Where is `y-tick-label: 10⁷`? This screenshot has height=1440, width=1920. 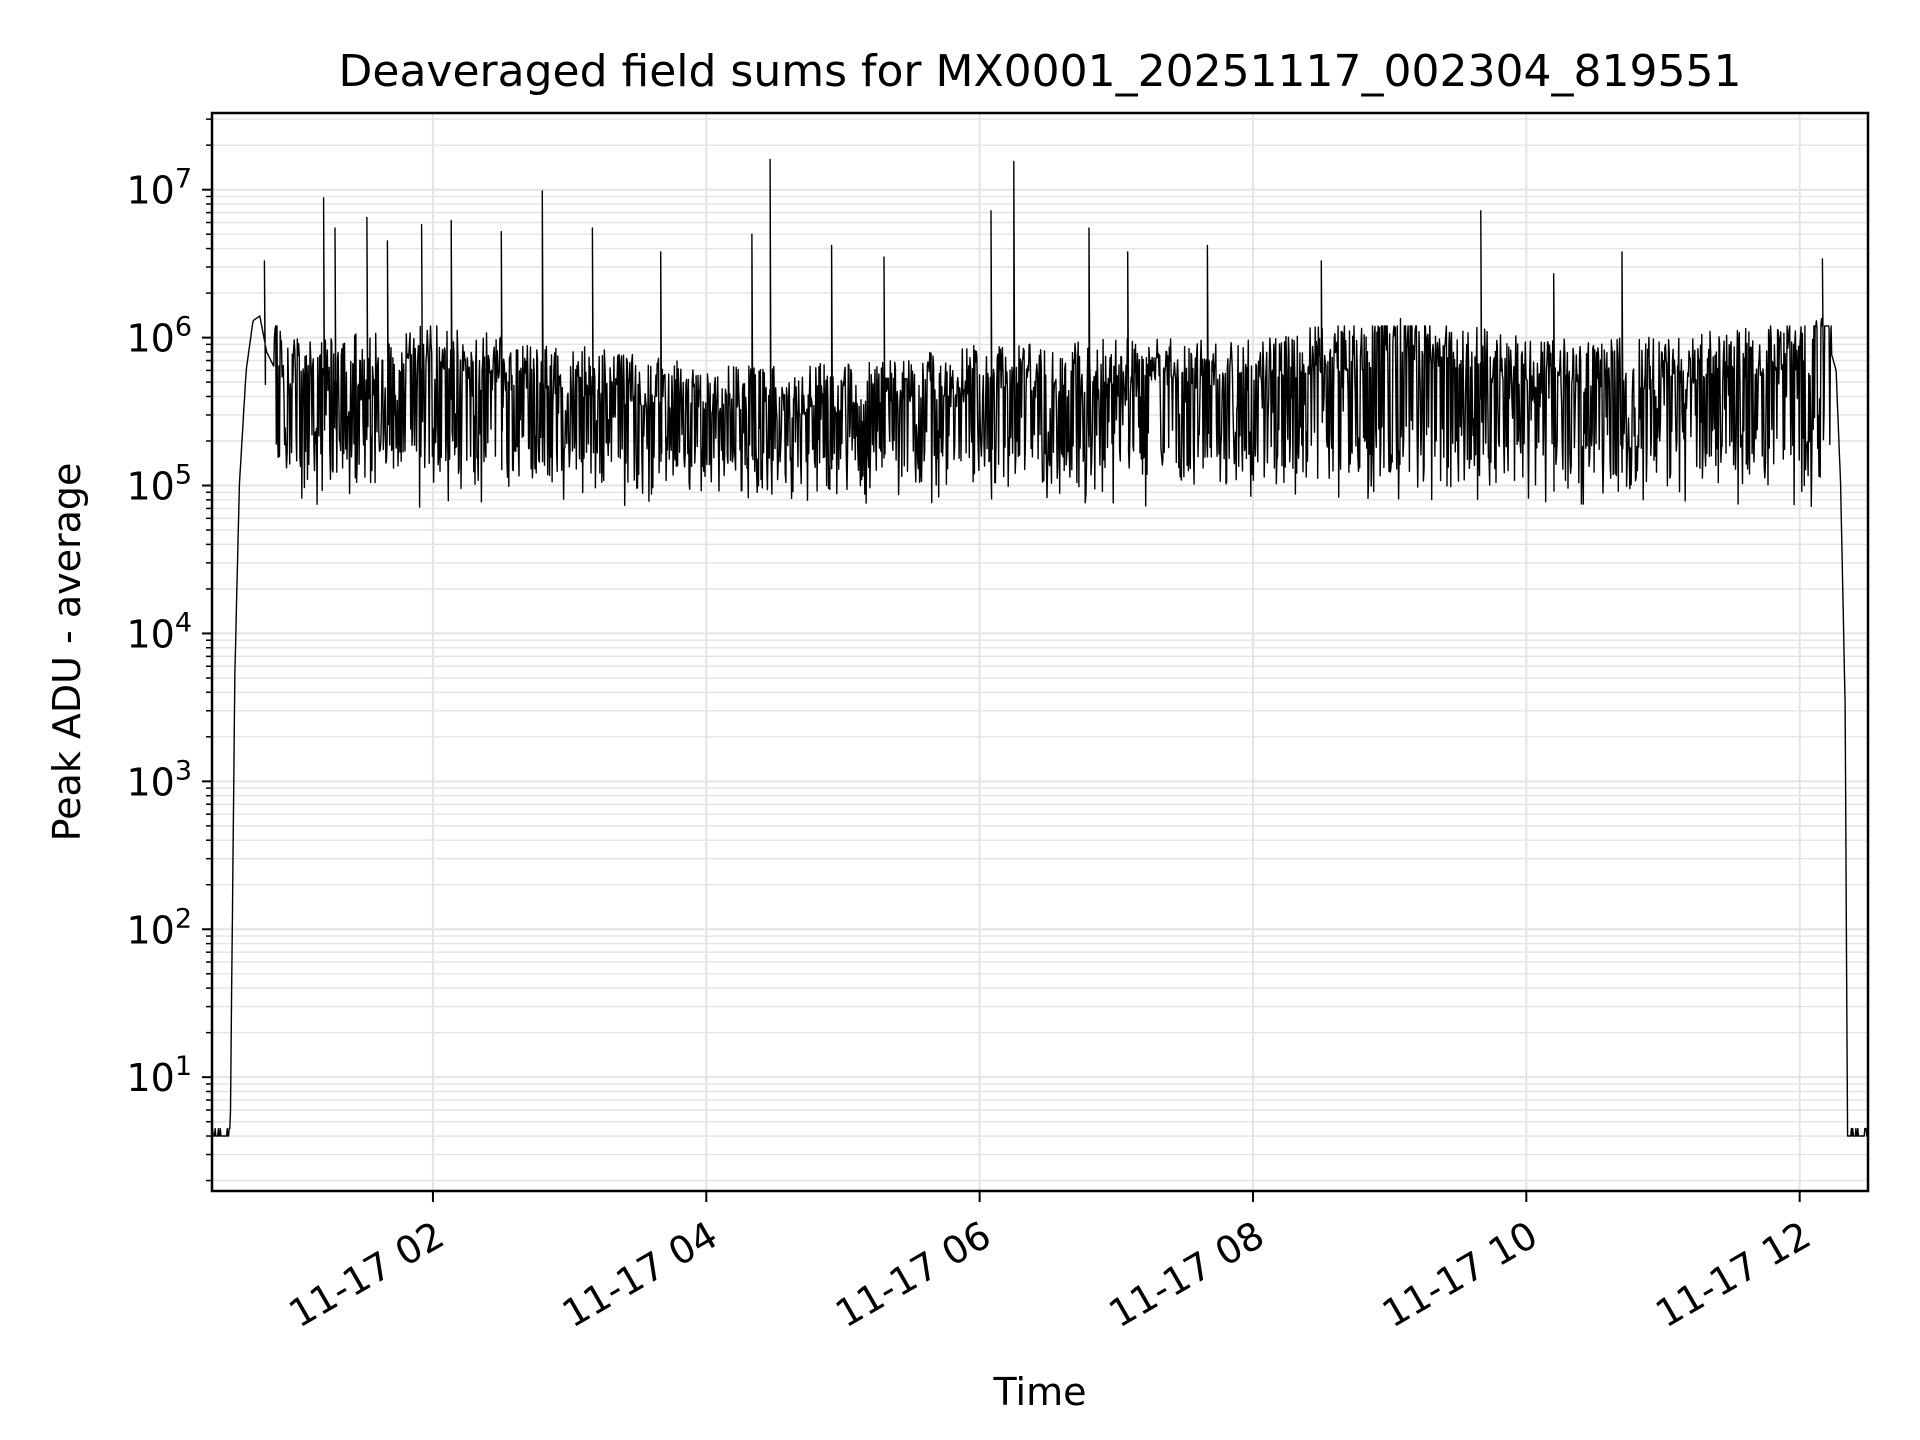
y-tick-label: 10⁷ is located at coordinates (159, 188).